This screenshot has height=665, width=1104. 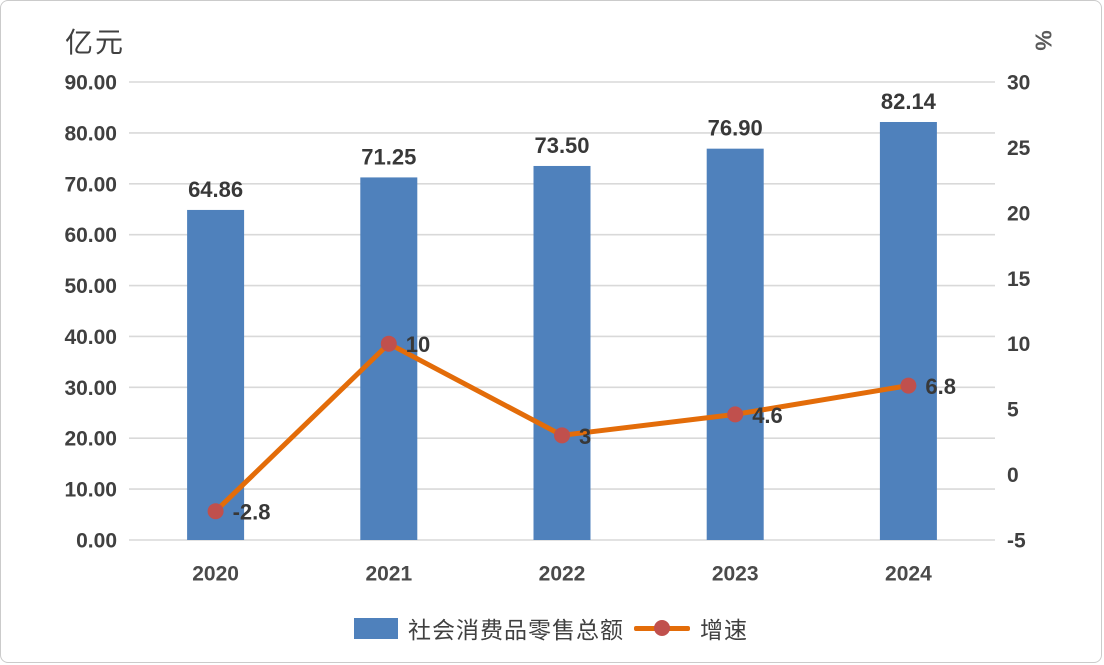 I want to click on left-axis-tick-label: 50.00, so click(x=90, y=286).